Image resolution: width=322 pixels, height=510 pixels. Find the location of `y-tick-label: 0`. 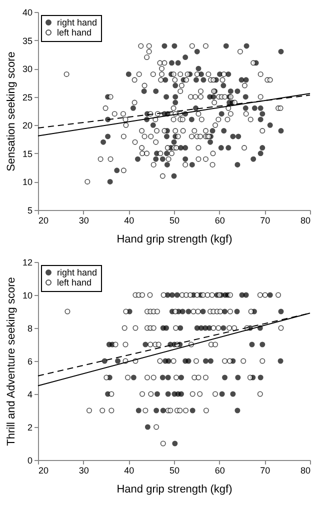

y-tick-label: 0 is located at coordinates (29, 461).